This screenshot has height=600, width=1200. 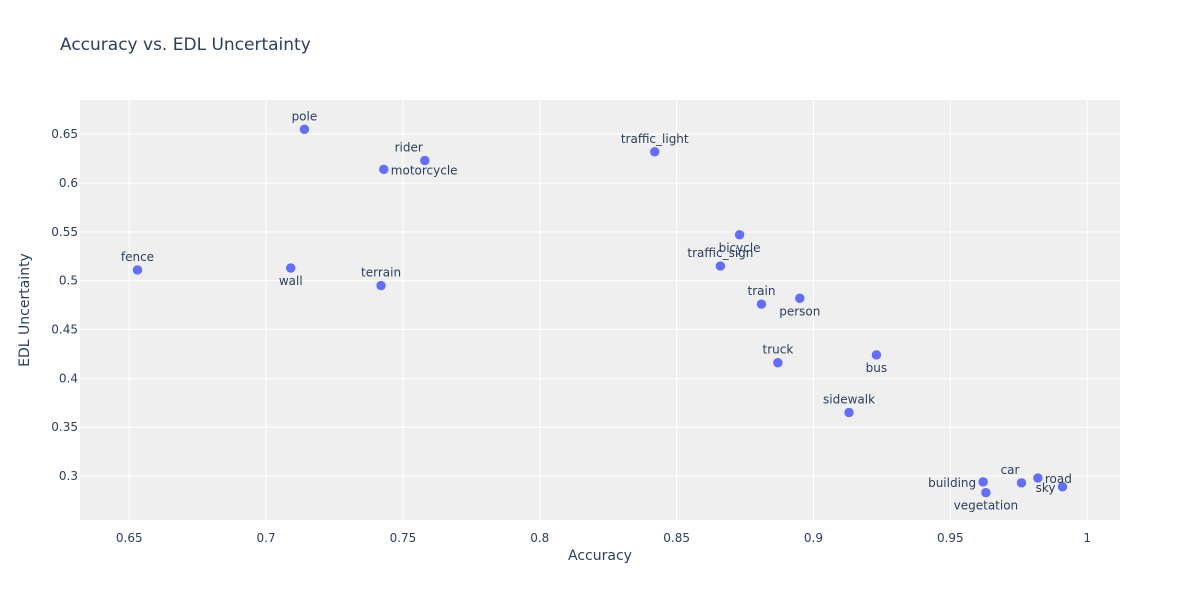 What do you see at coordinates (1062, 487) in the screenshot?
I see `data-point-sky` at bounding box center [1062, 487].